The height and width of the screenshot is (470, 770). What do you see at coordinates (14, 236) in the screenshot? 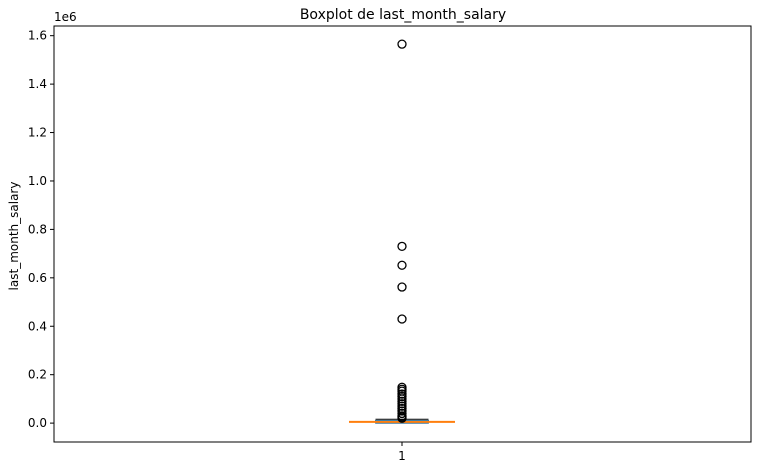
I see `y-axis-label: last_month_salary` at bounding box center [14, 236].